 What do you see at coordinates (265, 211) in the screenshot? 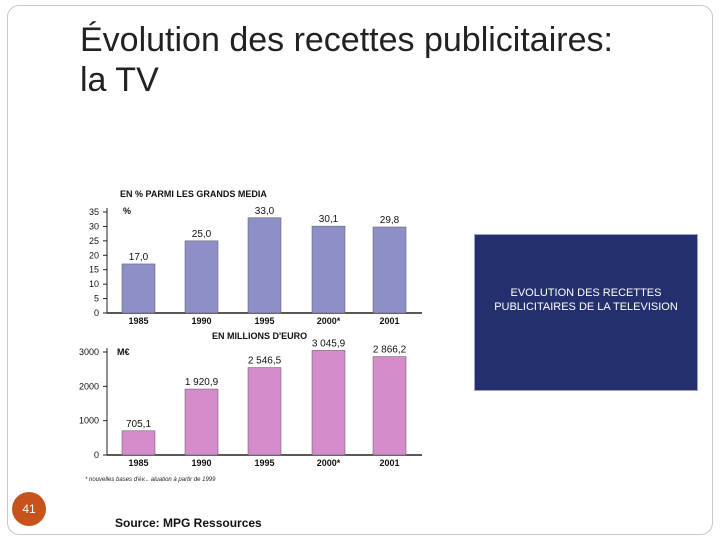
I see `chart1-value-label: 33,0` at bounding box center [265, 211].